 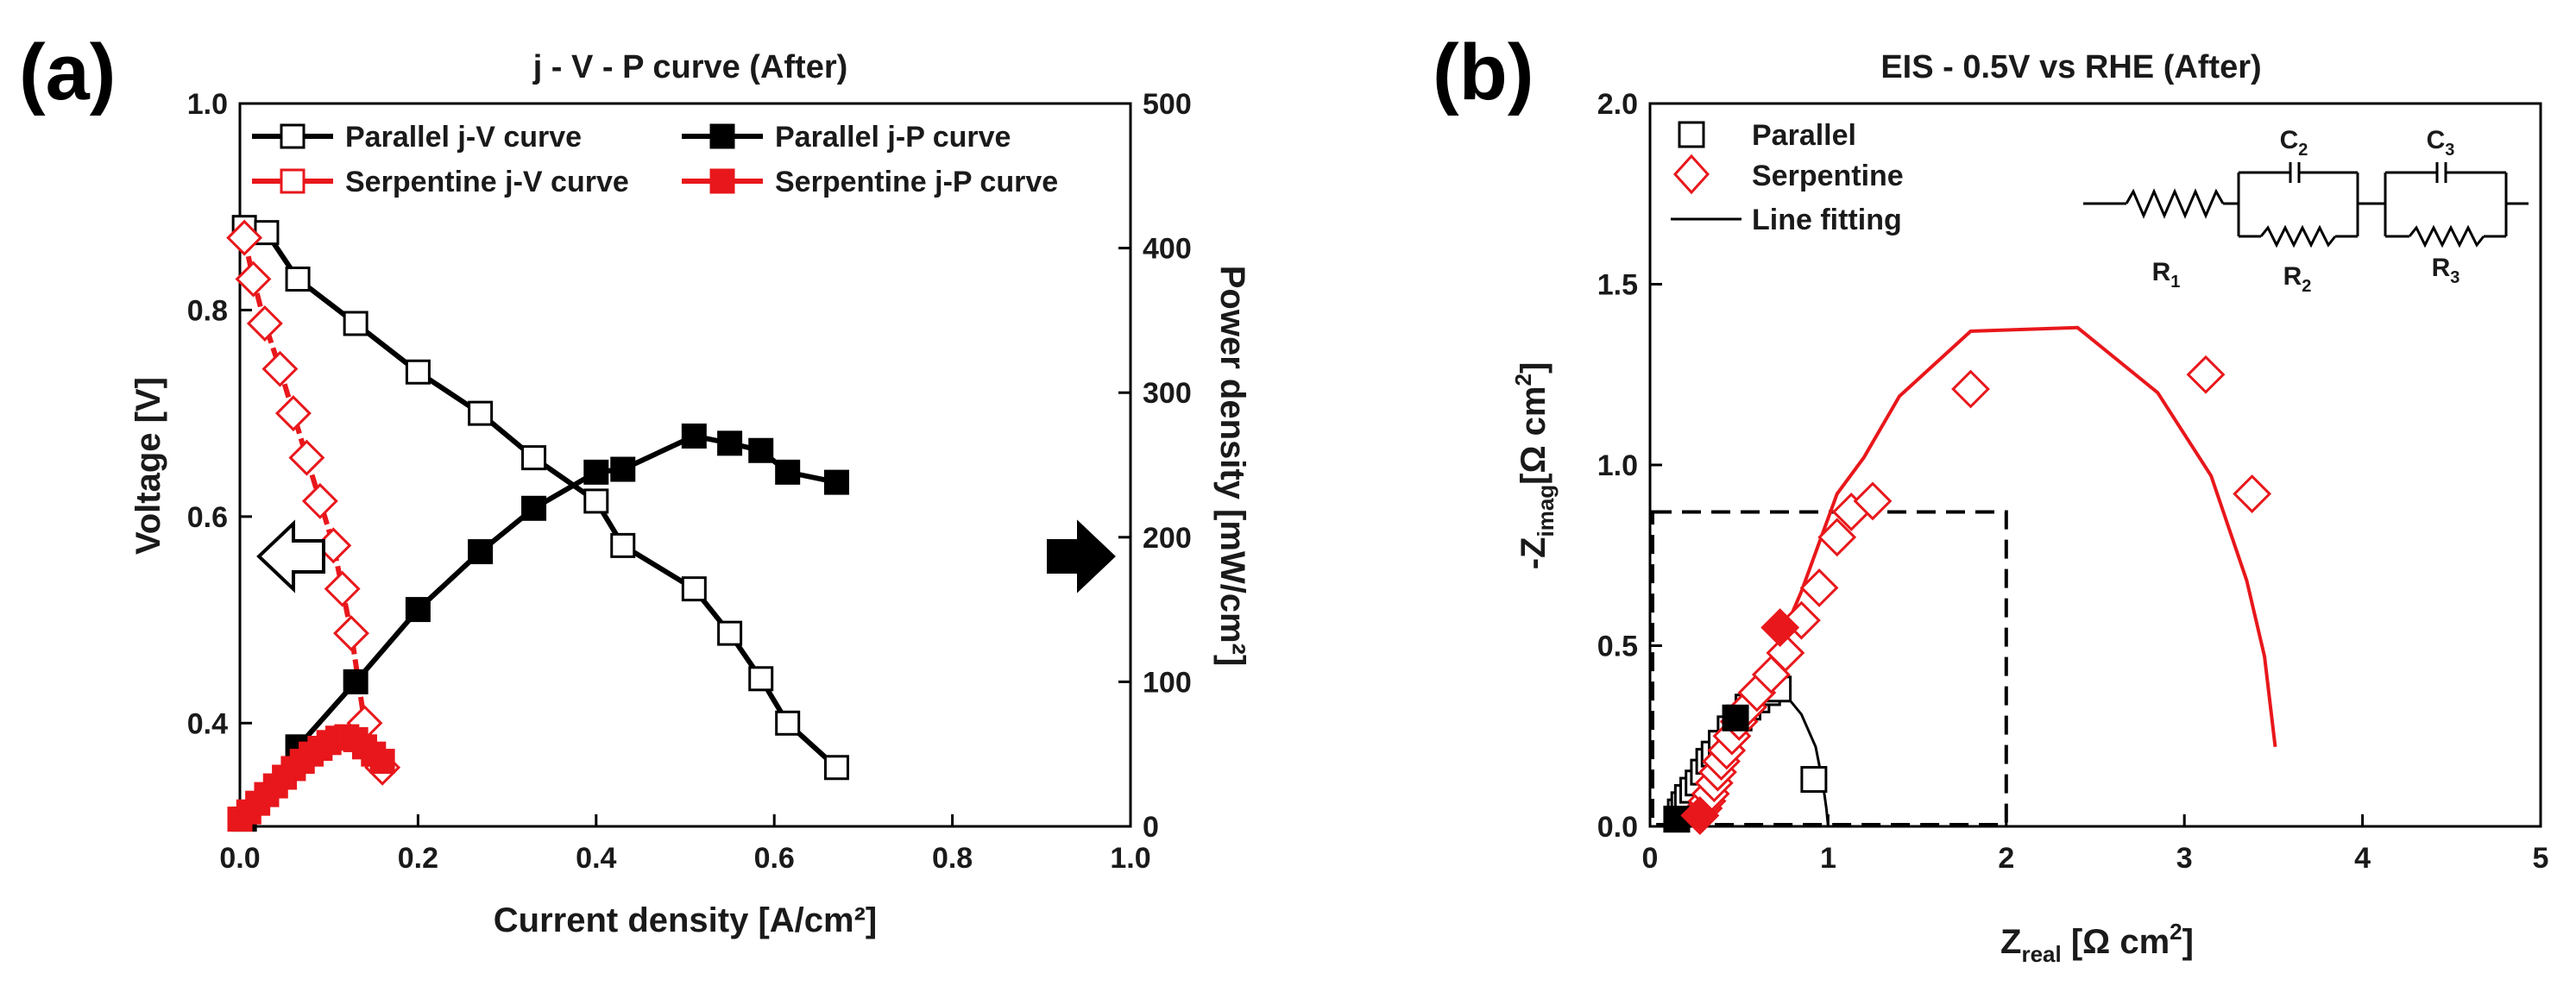 What do you see at coordinates (722, 136) in the screenshot?
I see `legend-marker-parallel-jp` at bounding box center [722, 136].